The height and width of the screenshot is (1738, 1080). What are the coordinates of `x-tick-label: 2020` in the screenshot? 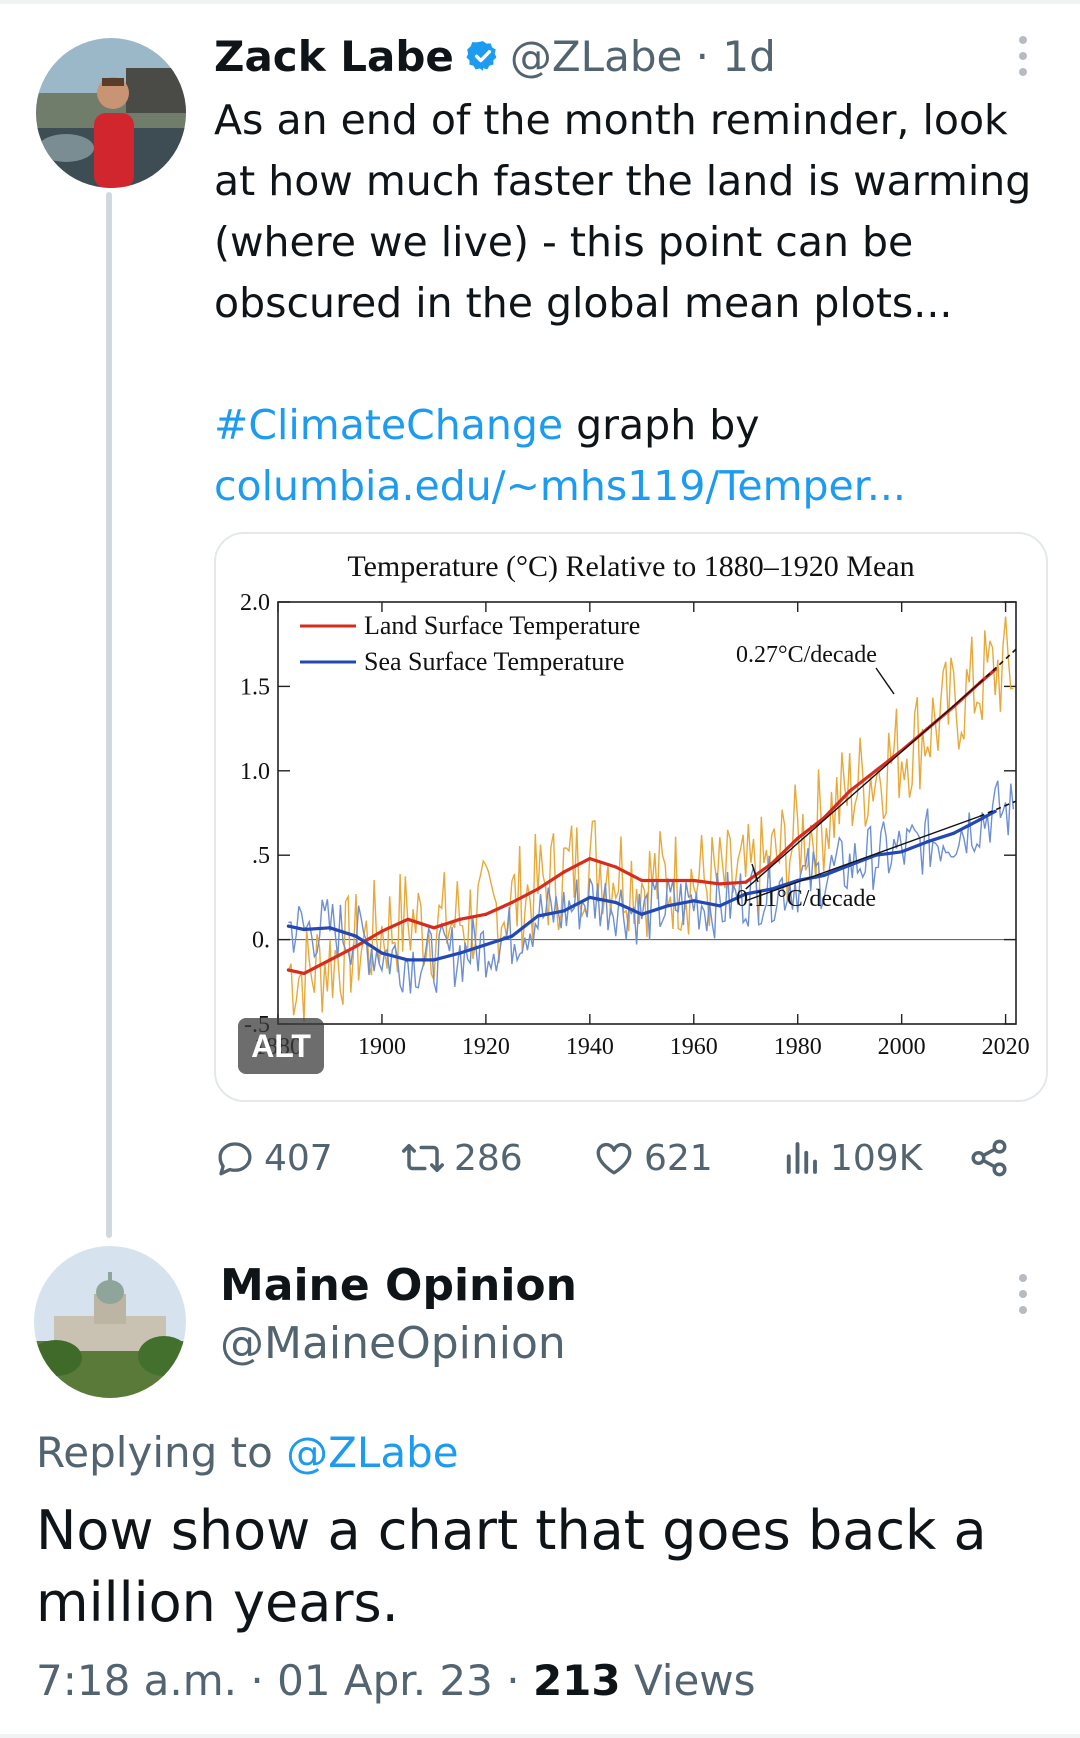 It's located at (1006, 1047).